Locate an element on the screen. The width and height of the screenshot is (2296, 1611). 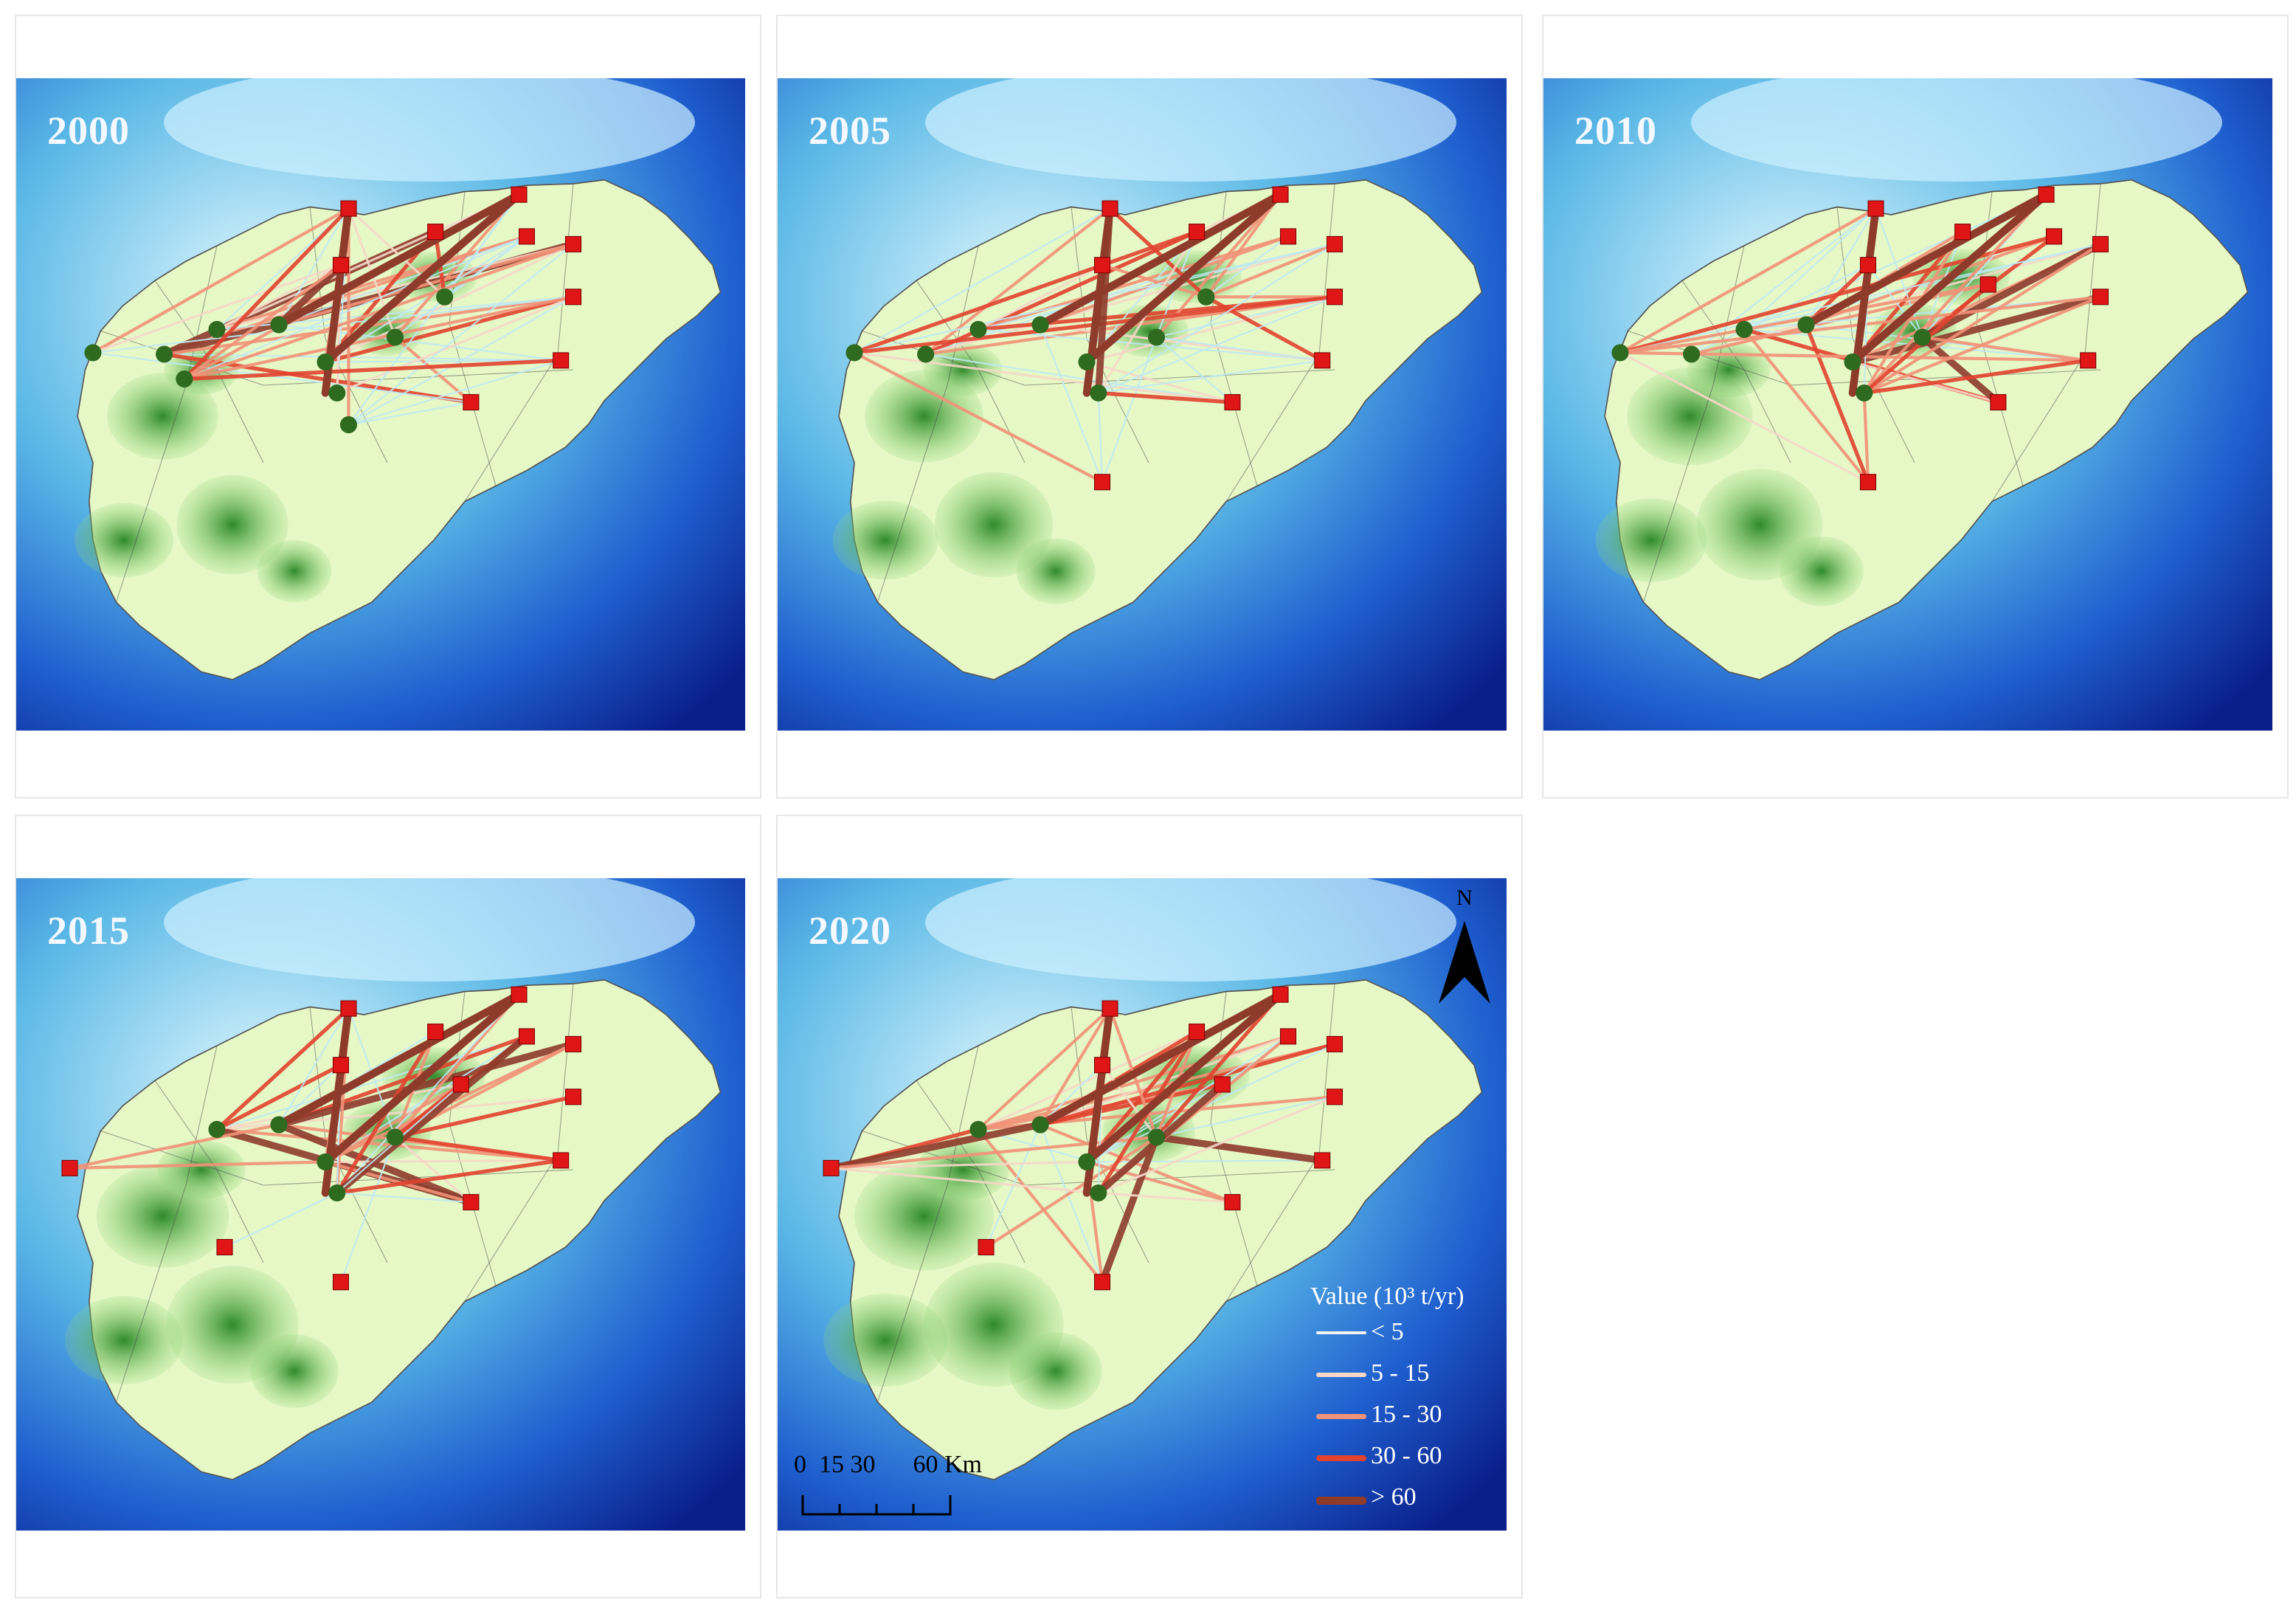
north-arrow: N is located at coordinates (1464, 948).